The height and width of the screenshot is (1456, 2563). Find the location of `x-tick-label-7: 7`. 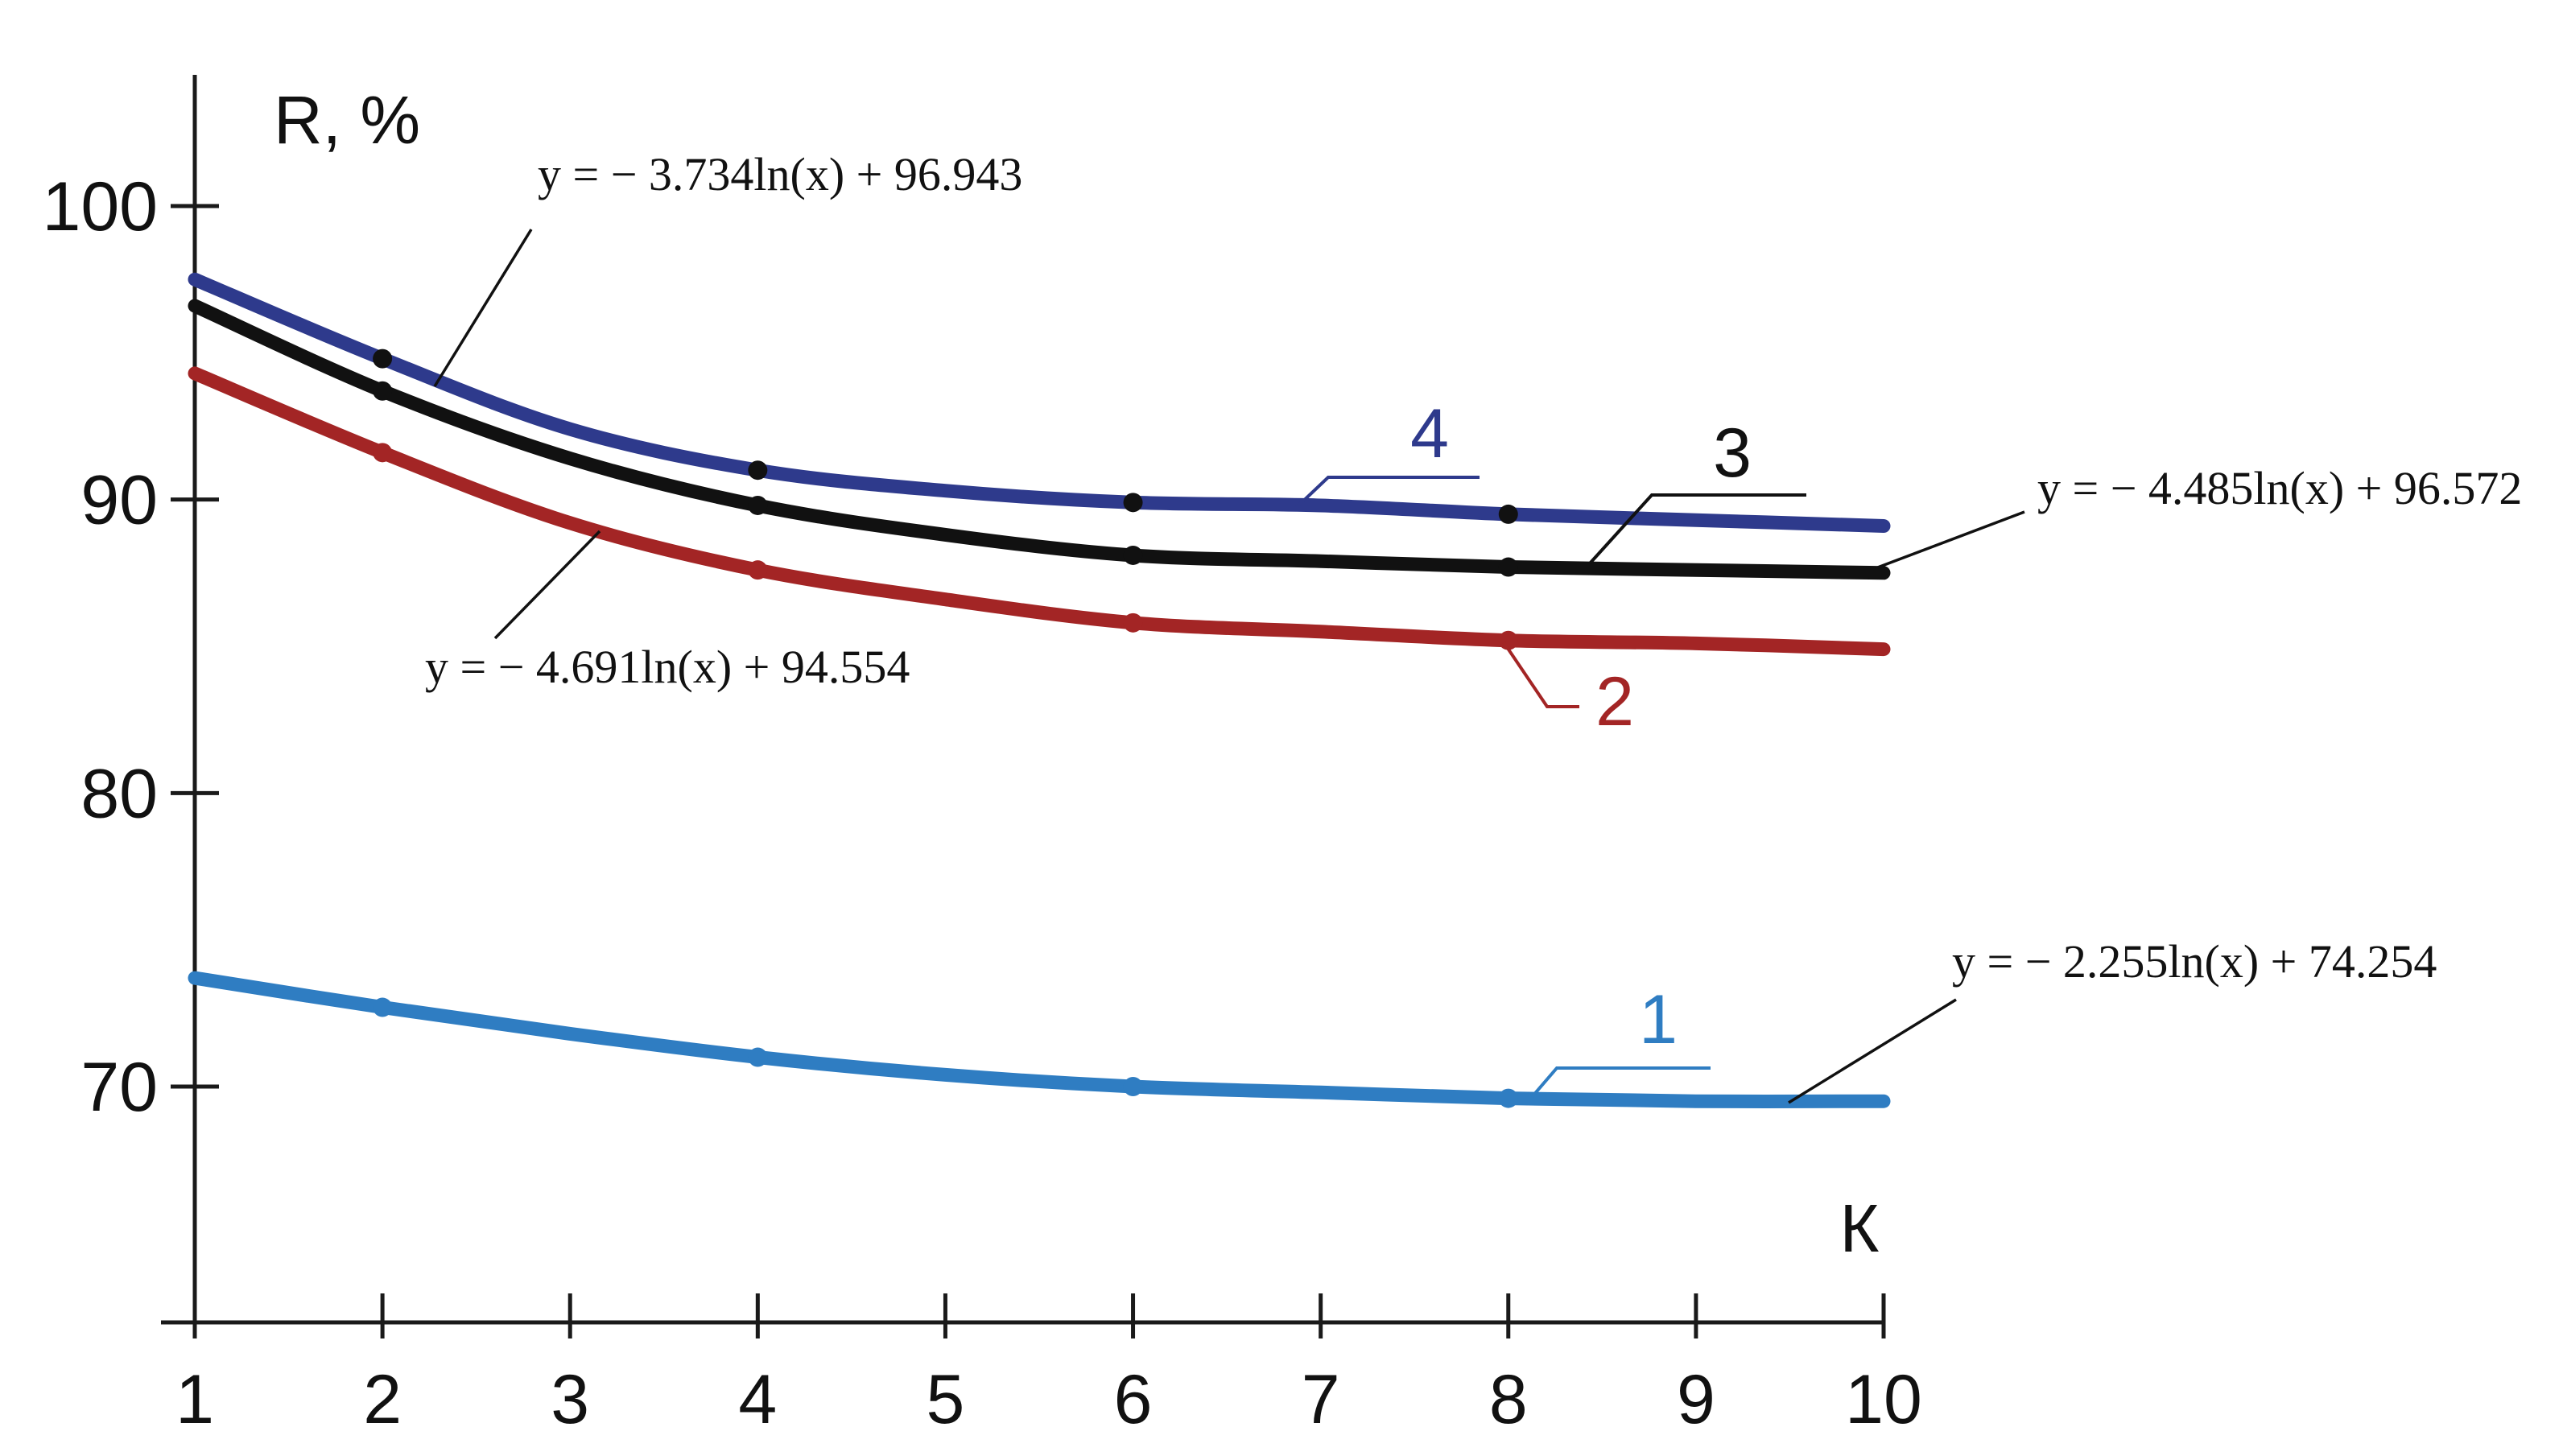

x-tick-label-7: 7 is located at coordinates (1321, 1399).